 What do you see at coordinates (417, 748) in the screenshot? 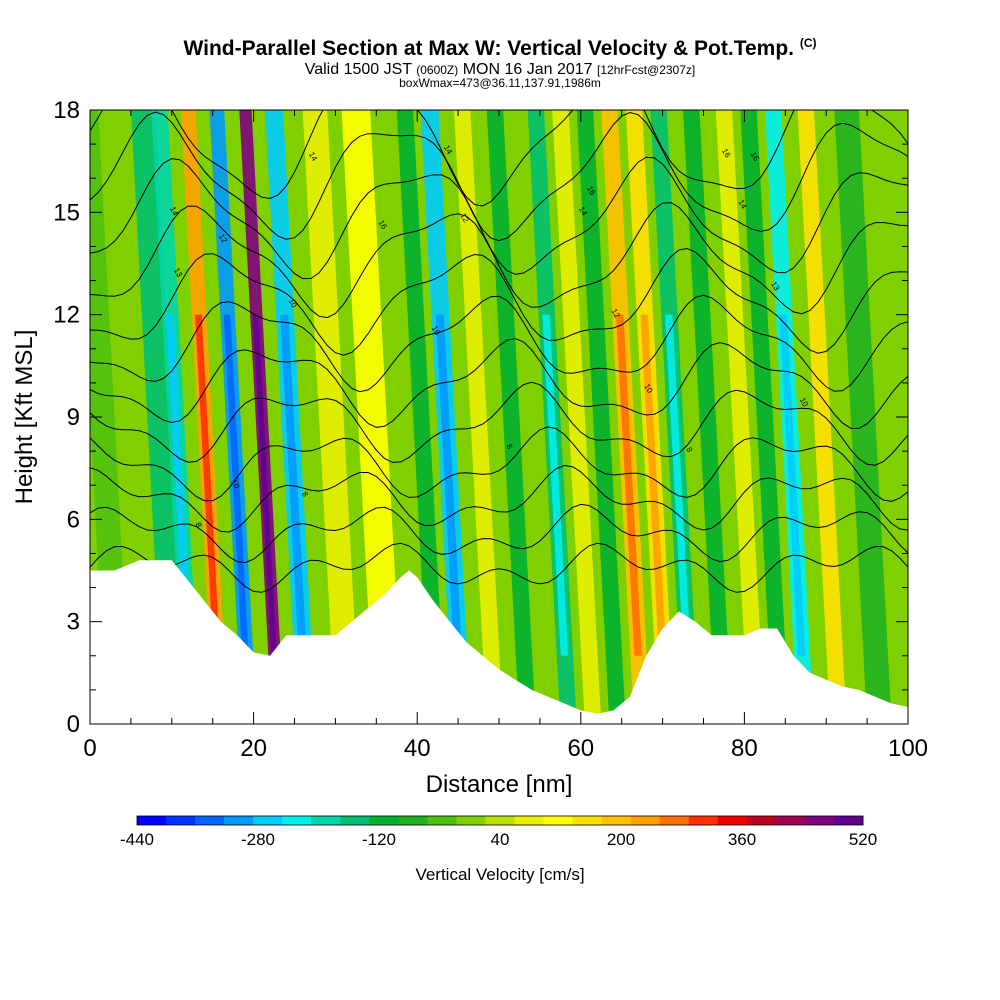
I see `x-tick-label: 40` at bounding box center [417, 748].